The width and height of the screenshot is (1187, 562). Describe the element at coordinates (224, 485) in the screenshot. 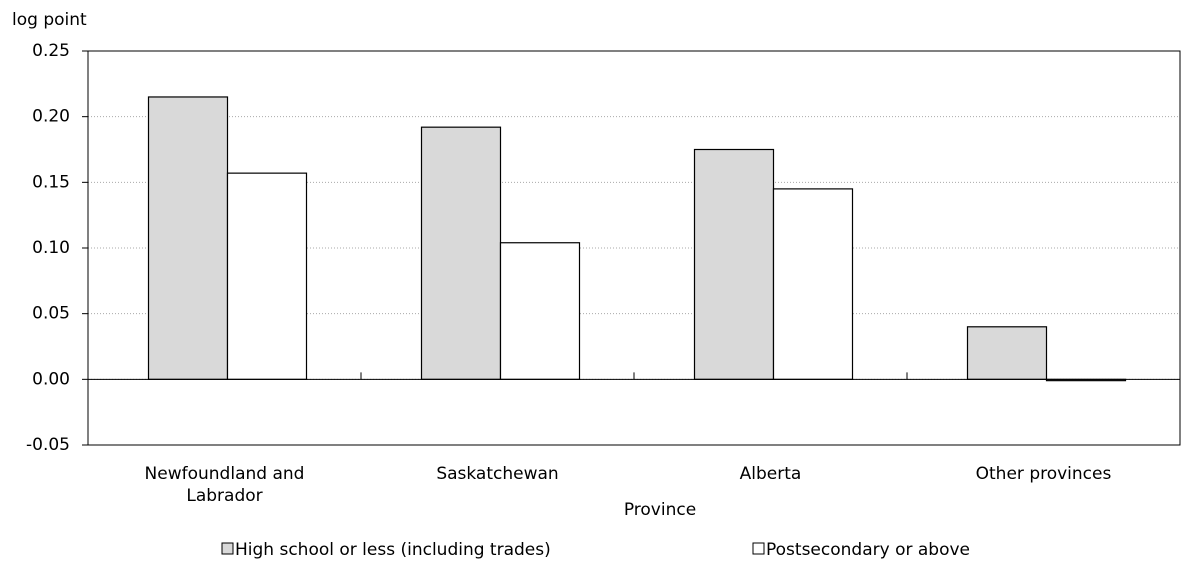

I see `x-tick-label: Newfoundland and Labrador` at that location.